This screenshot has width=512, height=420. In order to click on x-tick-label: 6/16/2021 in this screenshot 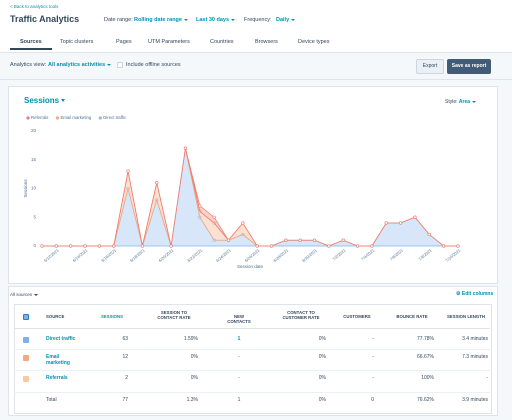, I will do `click(108, 255)`.